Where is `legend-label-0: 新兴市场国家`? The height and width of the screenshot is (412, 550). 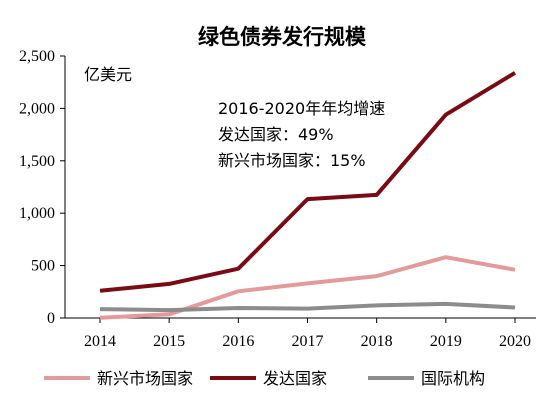
legend-label-0: 新兴市场国家 is located at coordinates (145, 378).